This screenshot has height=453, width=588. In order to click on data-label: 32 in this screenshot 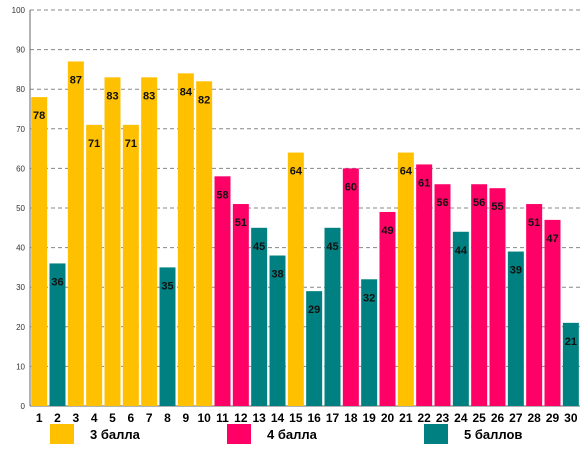, I will do `click(369, 298)`.